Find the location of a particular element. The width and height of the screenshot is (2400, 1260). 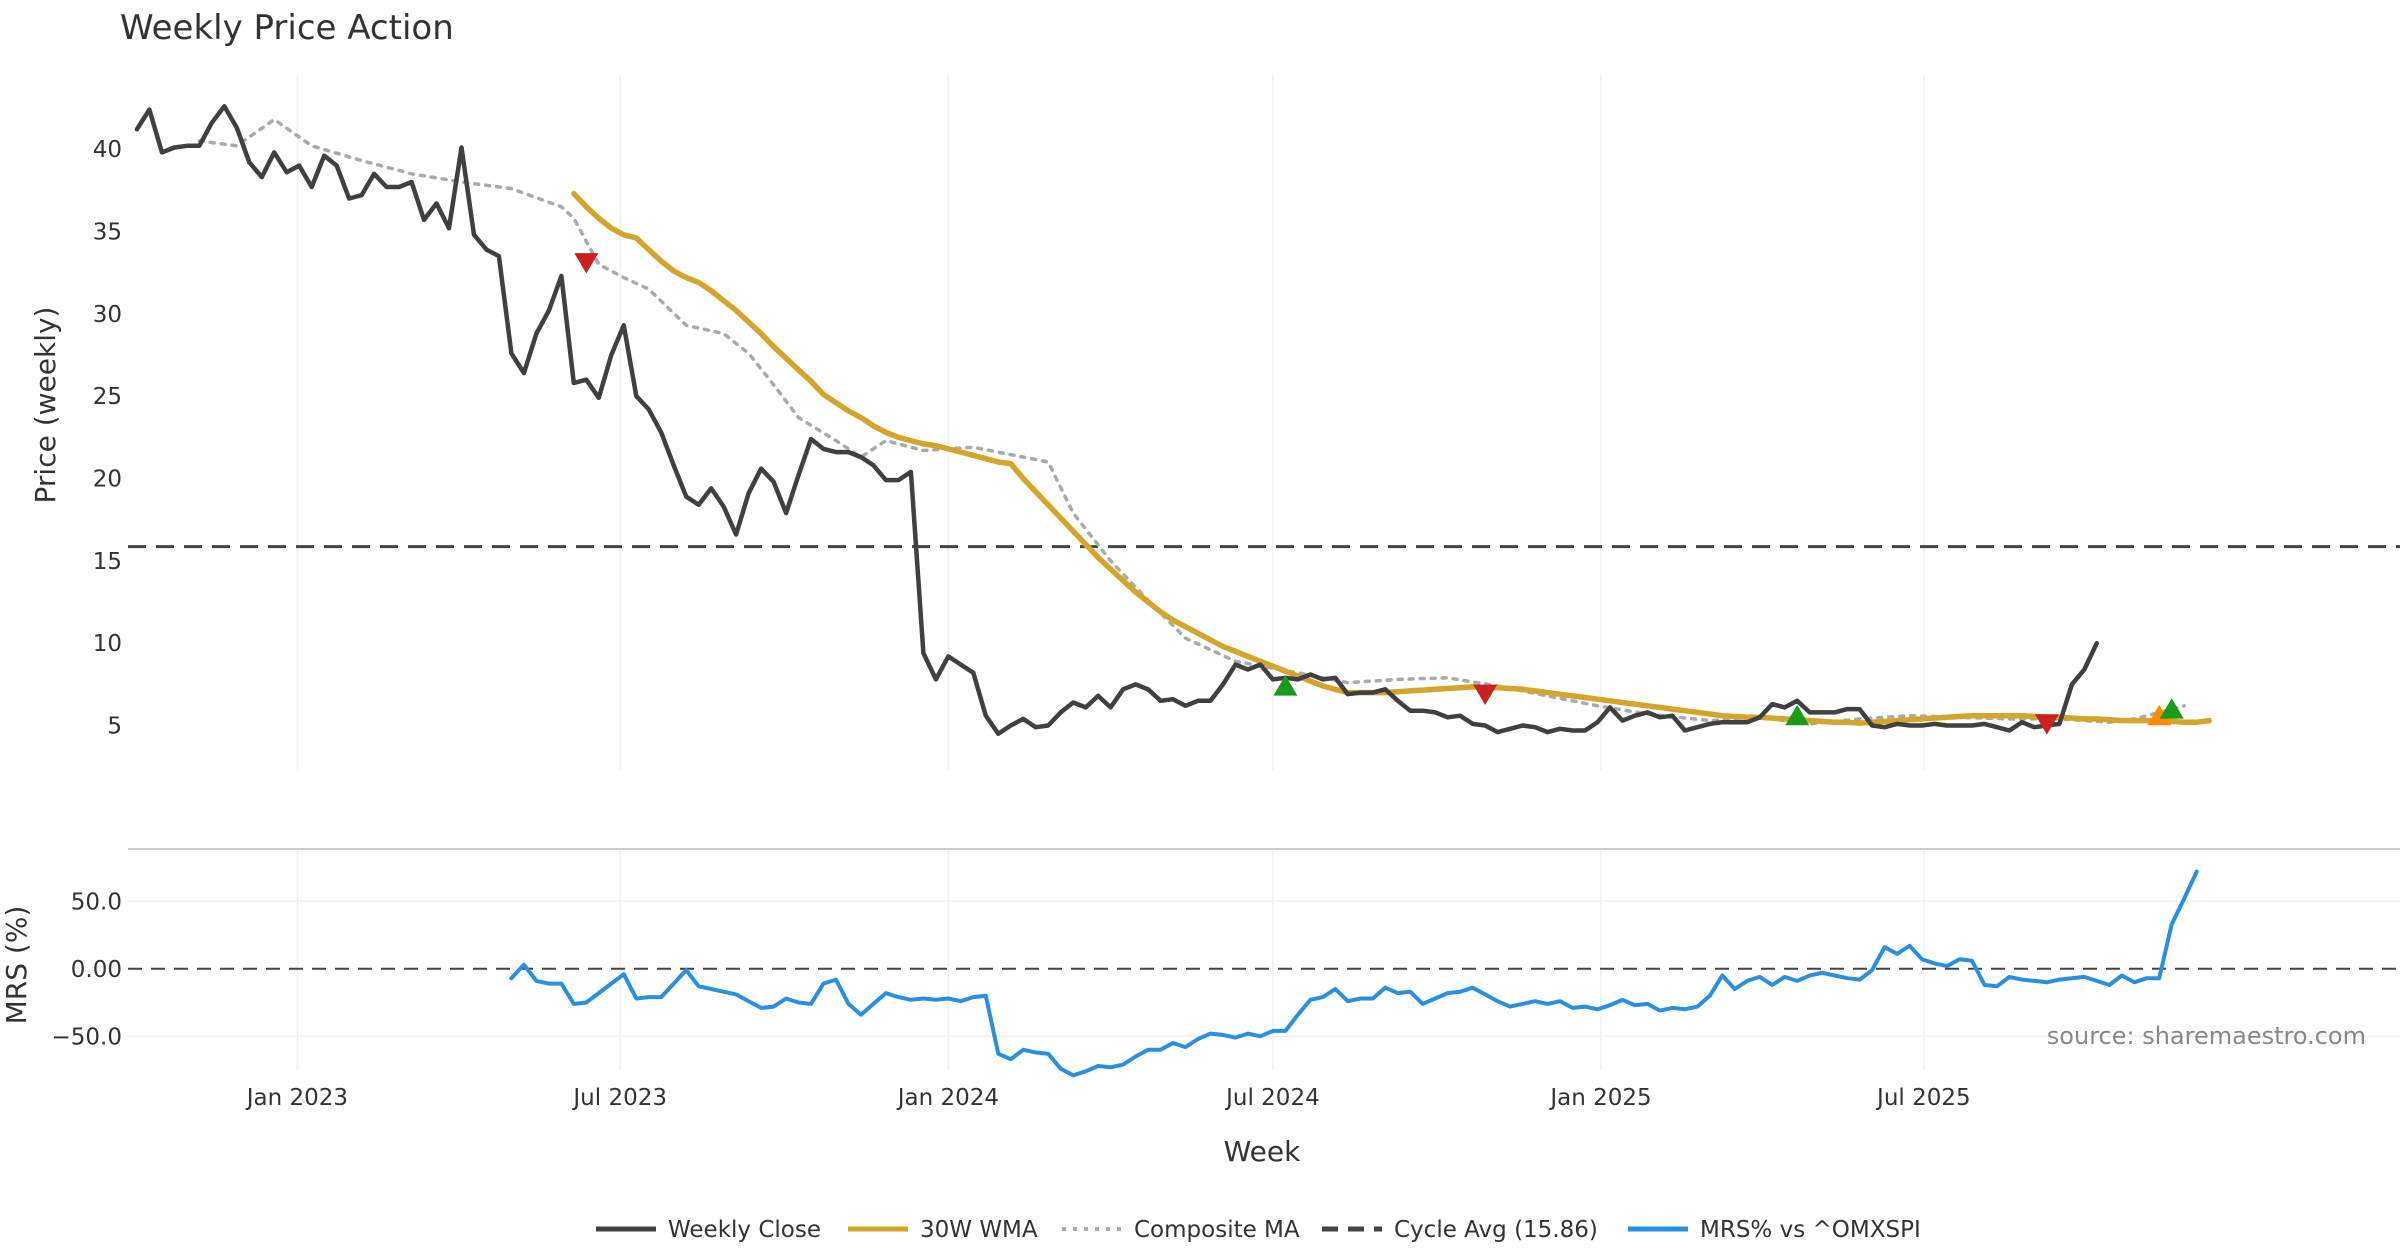

x-axis-title: Week is located at coordinates (1262, 1151).